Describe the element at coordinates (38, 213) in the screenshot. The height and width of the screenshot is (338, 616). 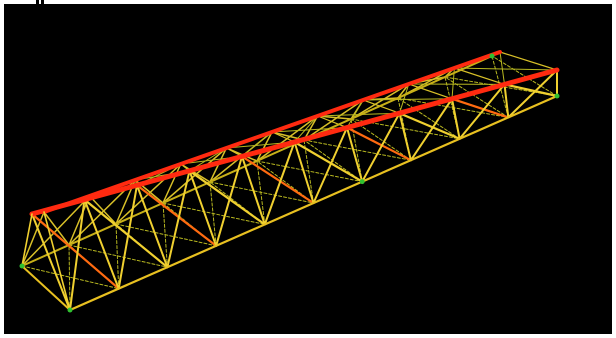
I see `end-portal-top` at that location.